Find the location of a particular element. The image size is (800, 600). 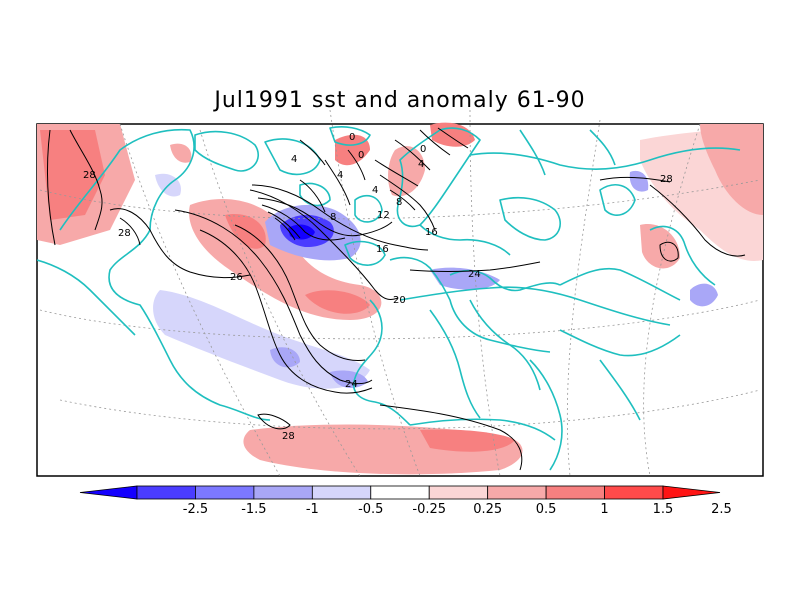

colorbar-tick-label: 0.5 is located at coordinates (546, 509).